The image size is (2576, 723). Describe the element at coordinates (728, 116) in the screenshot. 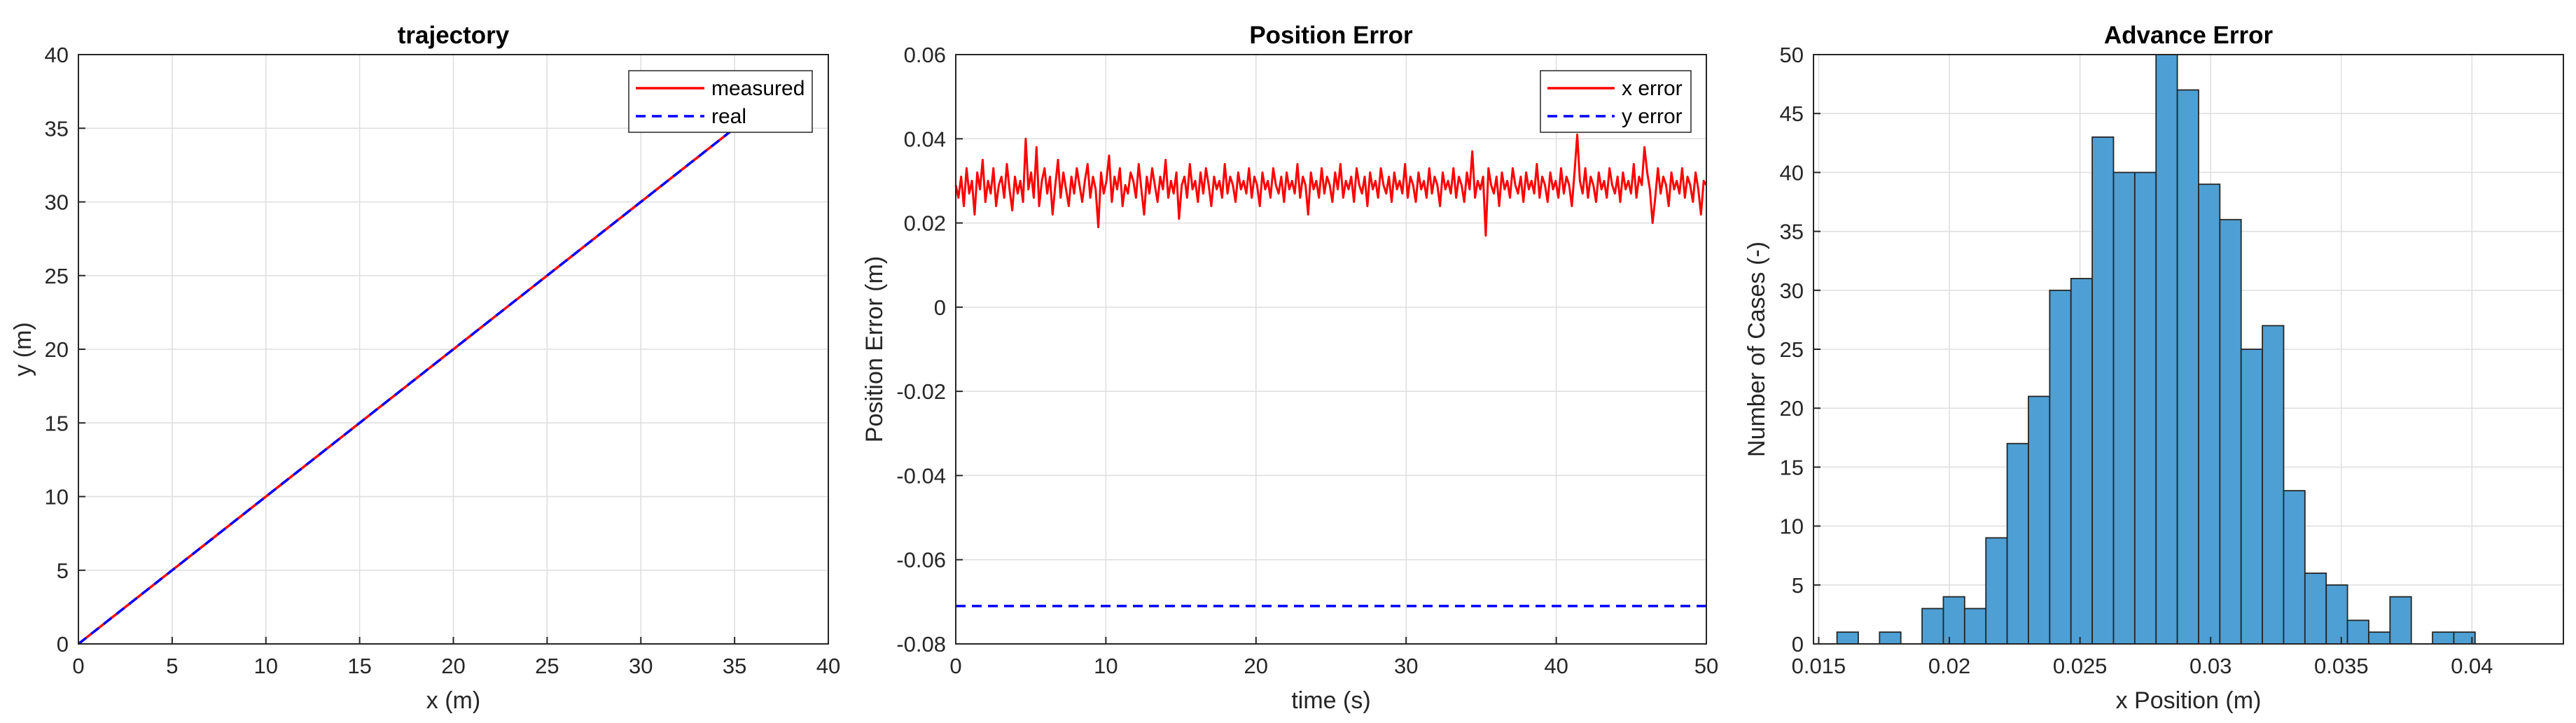

I see `legend-label-real: real` at that location.